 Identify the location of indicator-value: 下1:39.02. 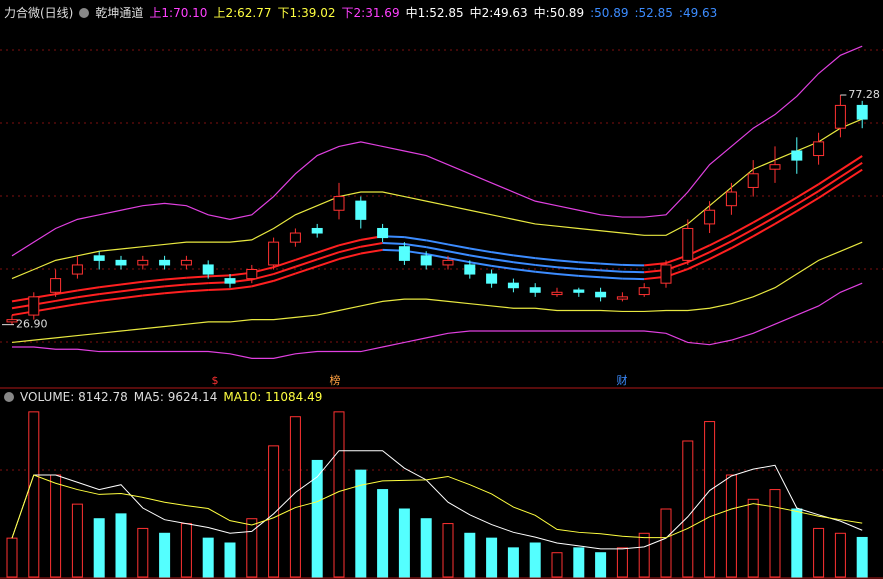
(306, 12).